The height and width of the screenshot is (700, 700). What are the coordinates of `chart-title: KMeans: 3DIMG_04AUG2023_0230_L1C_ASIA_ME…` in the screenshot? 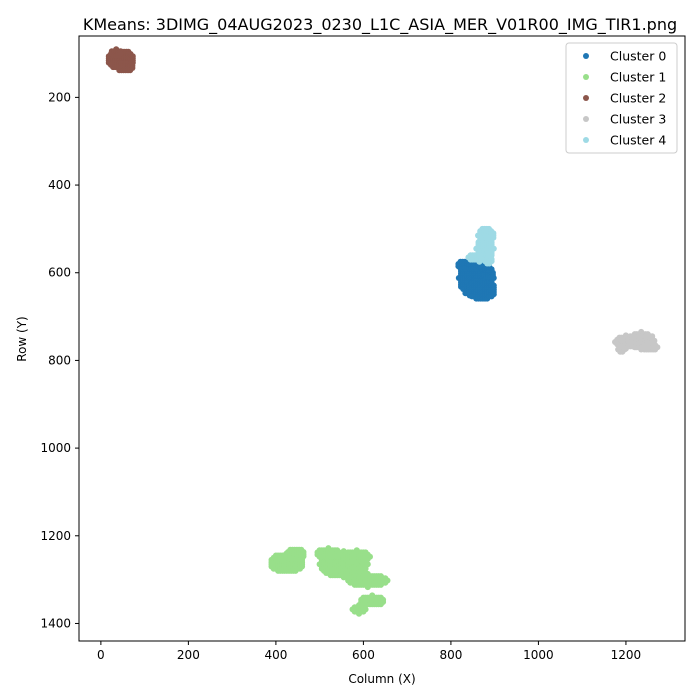 It's located at (380, 25).